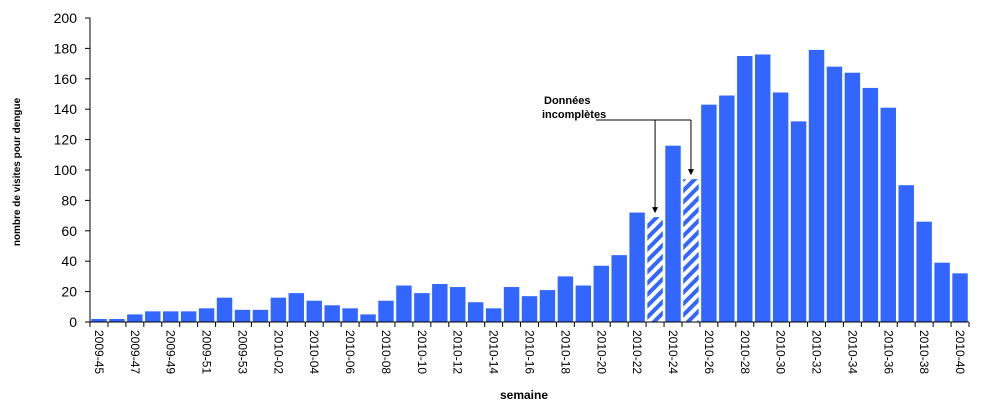 The height and width of the screenshot is (401, 986). What do you see at coordinates (745, 352) in the screenshot?
I see `x-tick-label: 2010-28` at bounding box center [745, 352].